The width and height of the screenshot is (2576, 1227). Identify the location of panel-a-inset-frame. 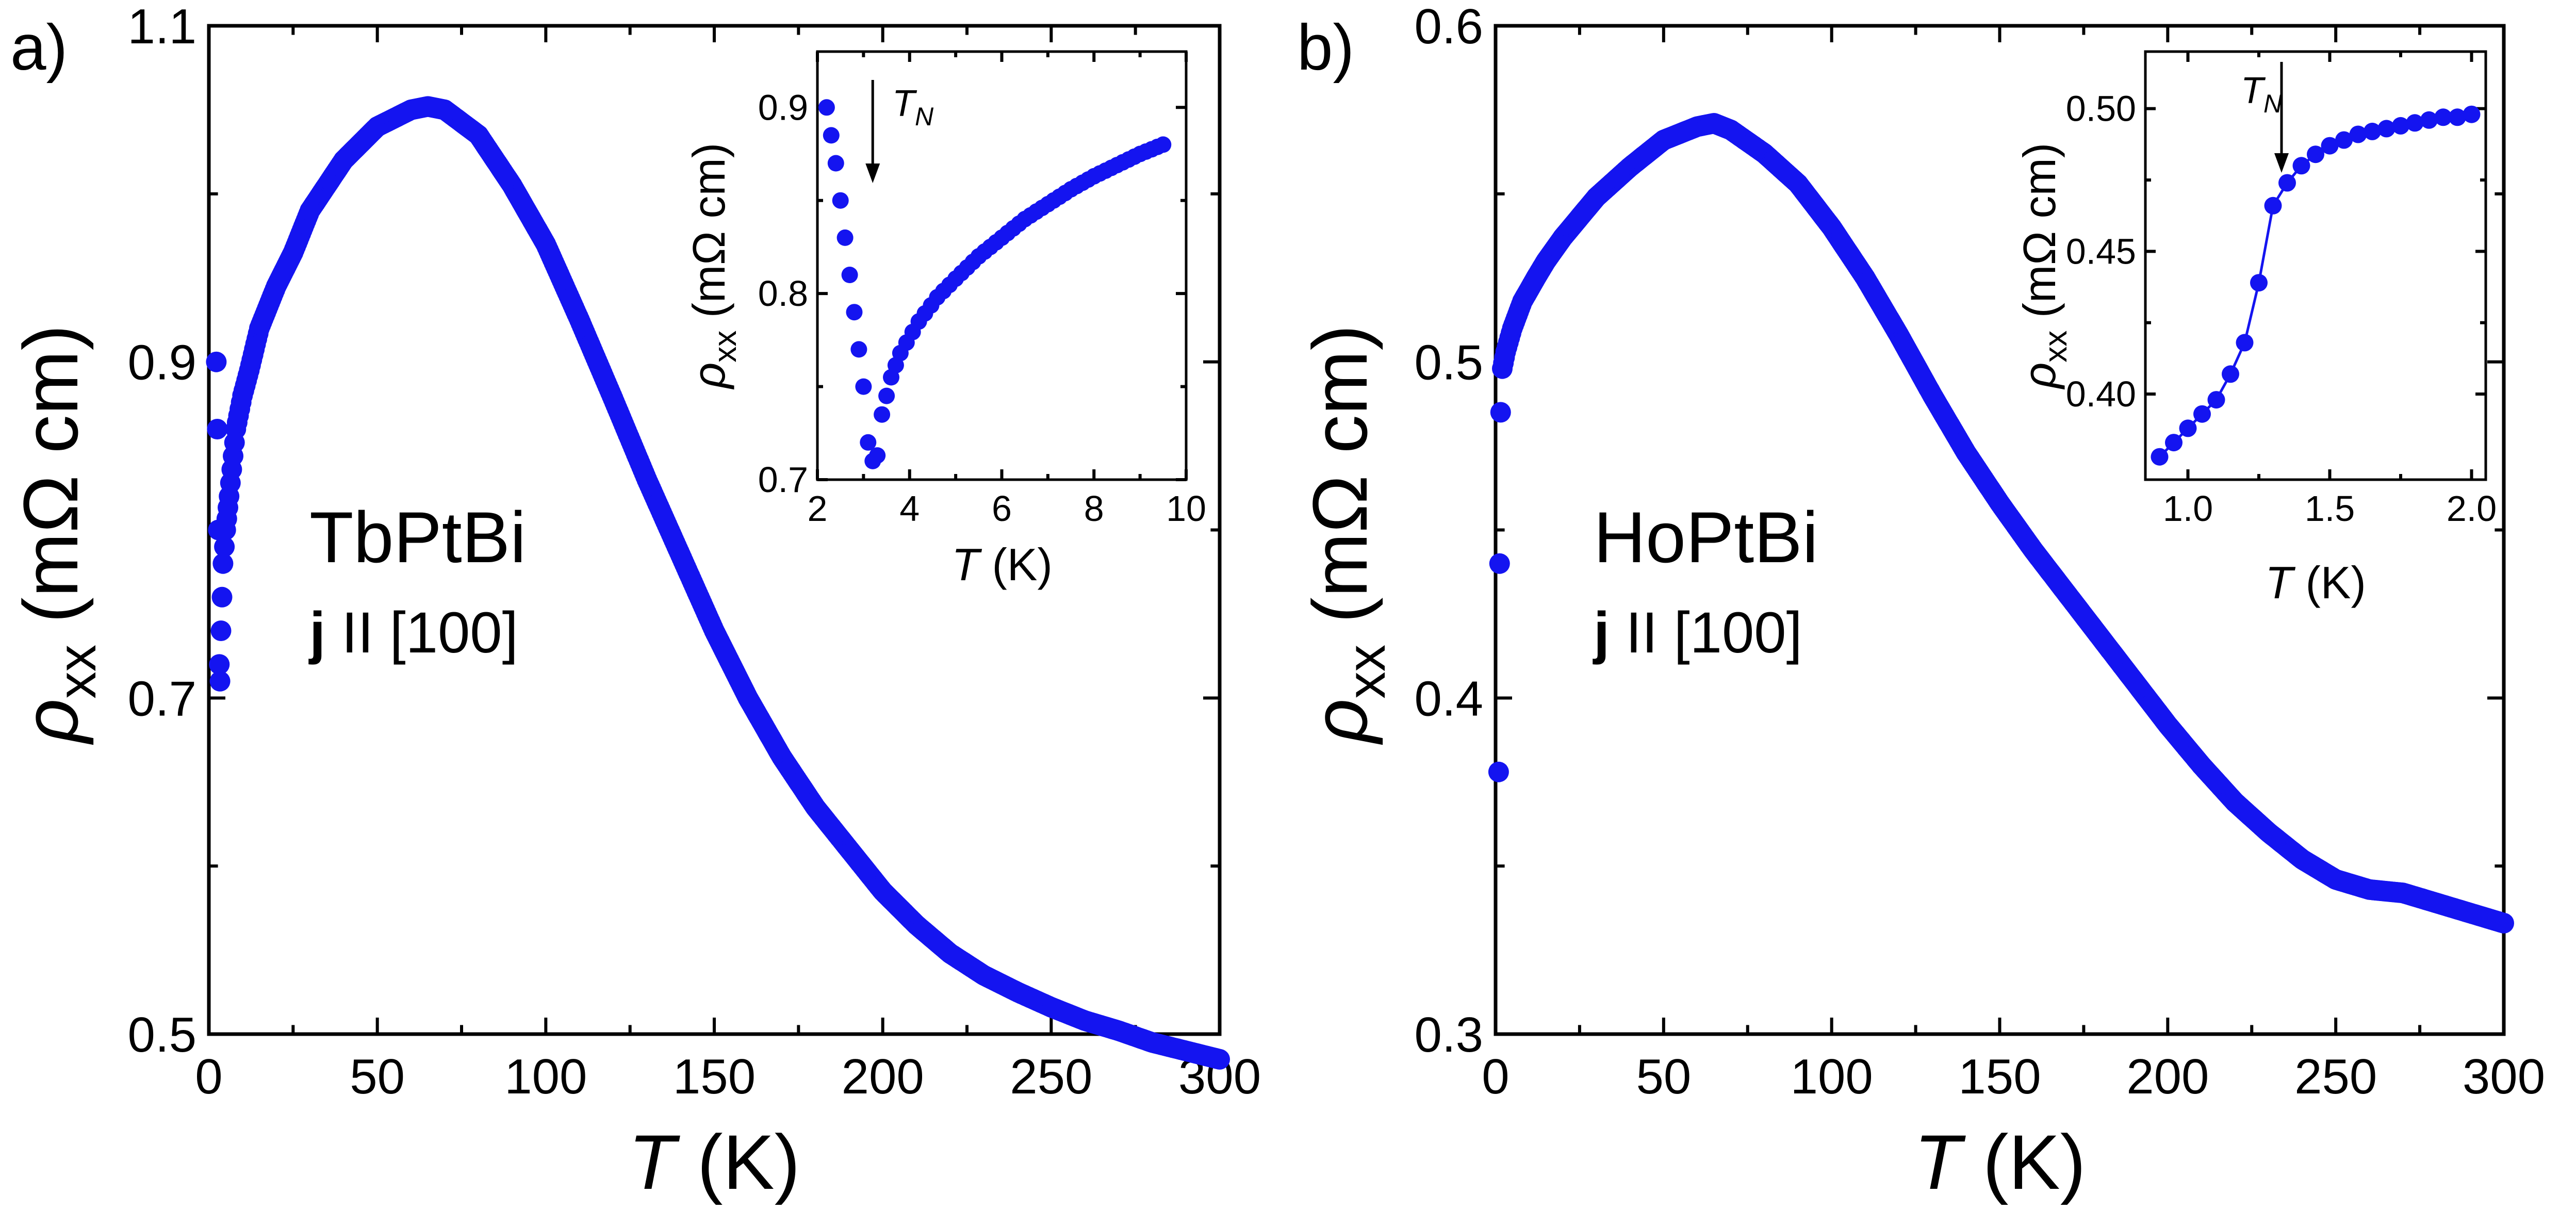
(1002, 266).